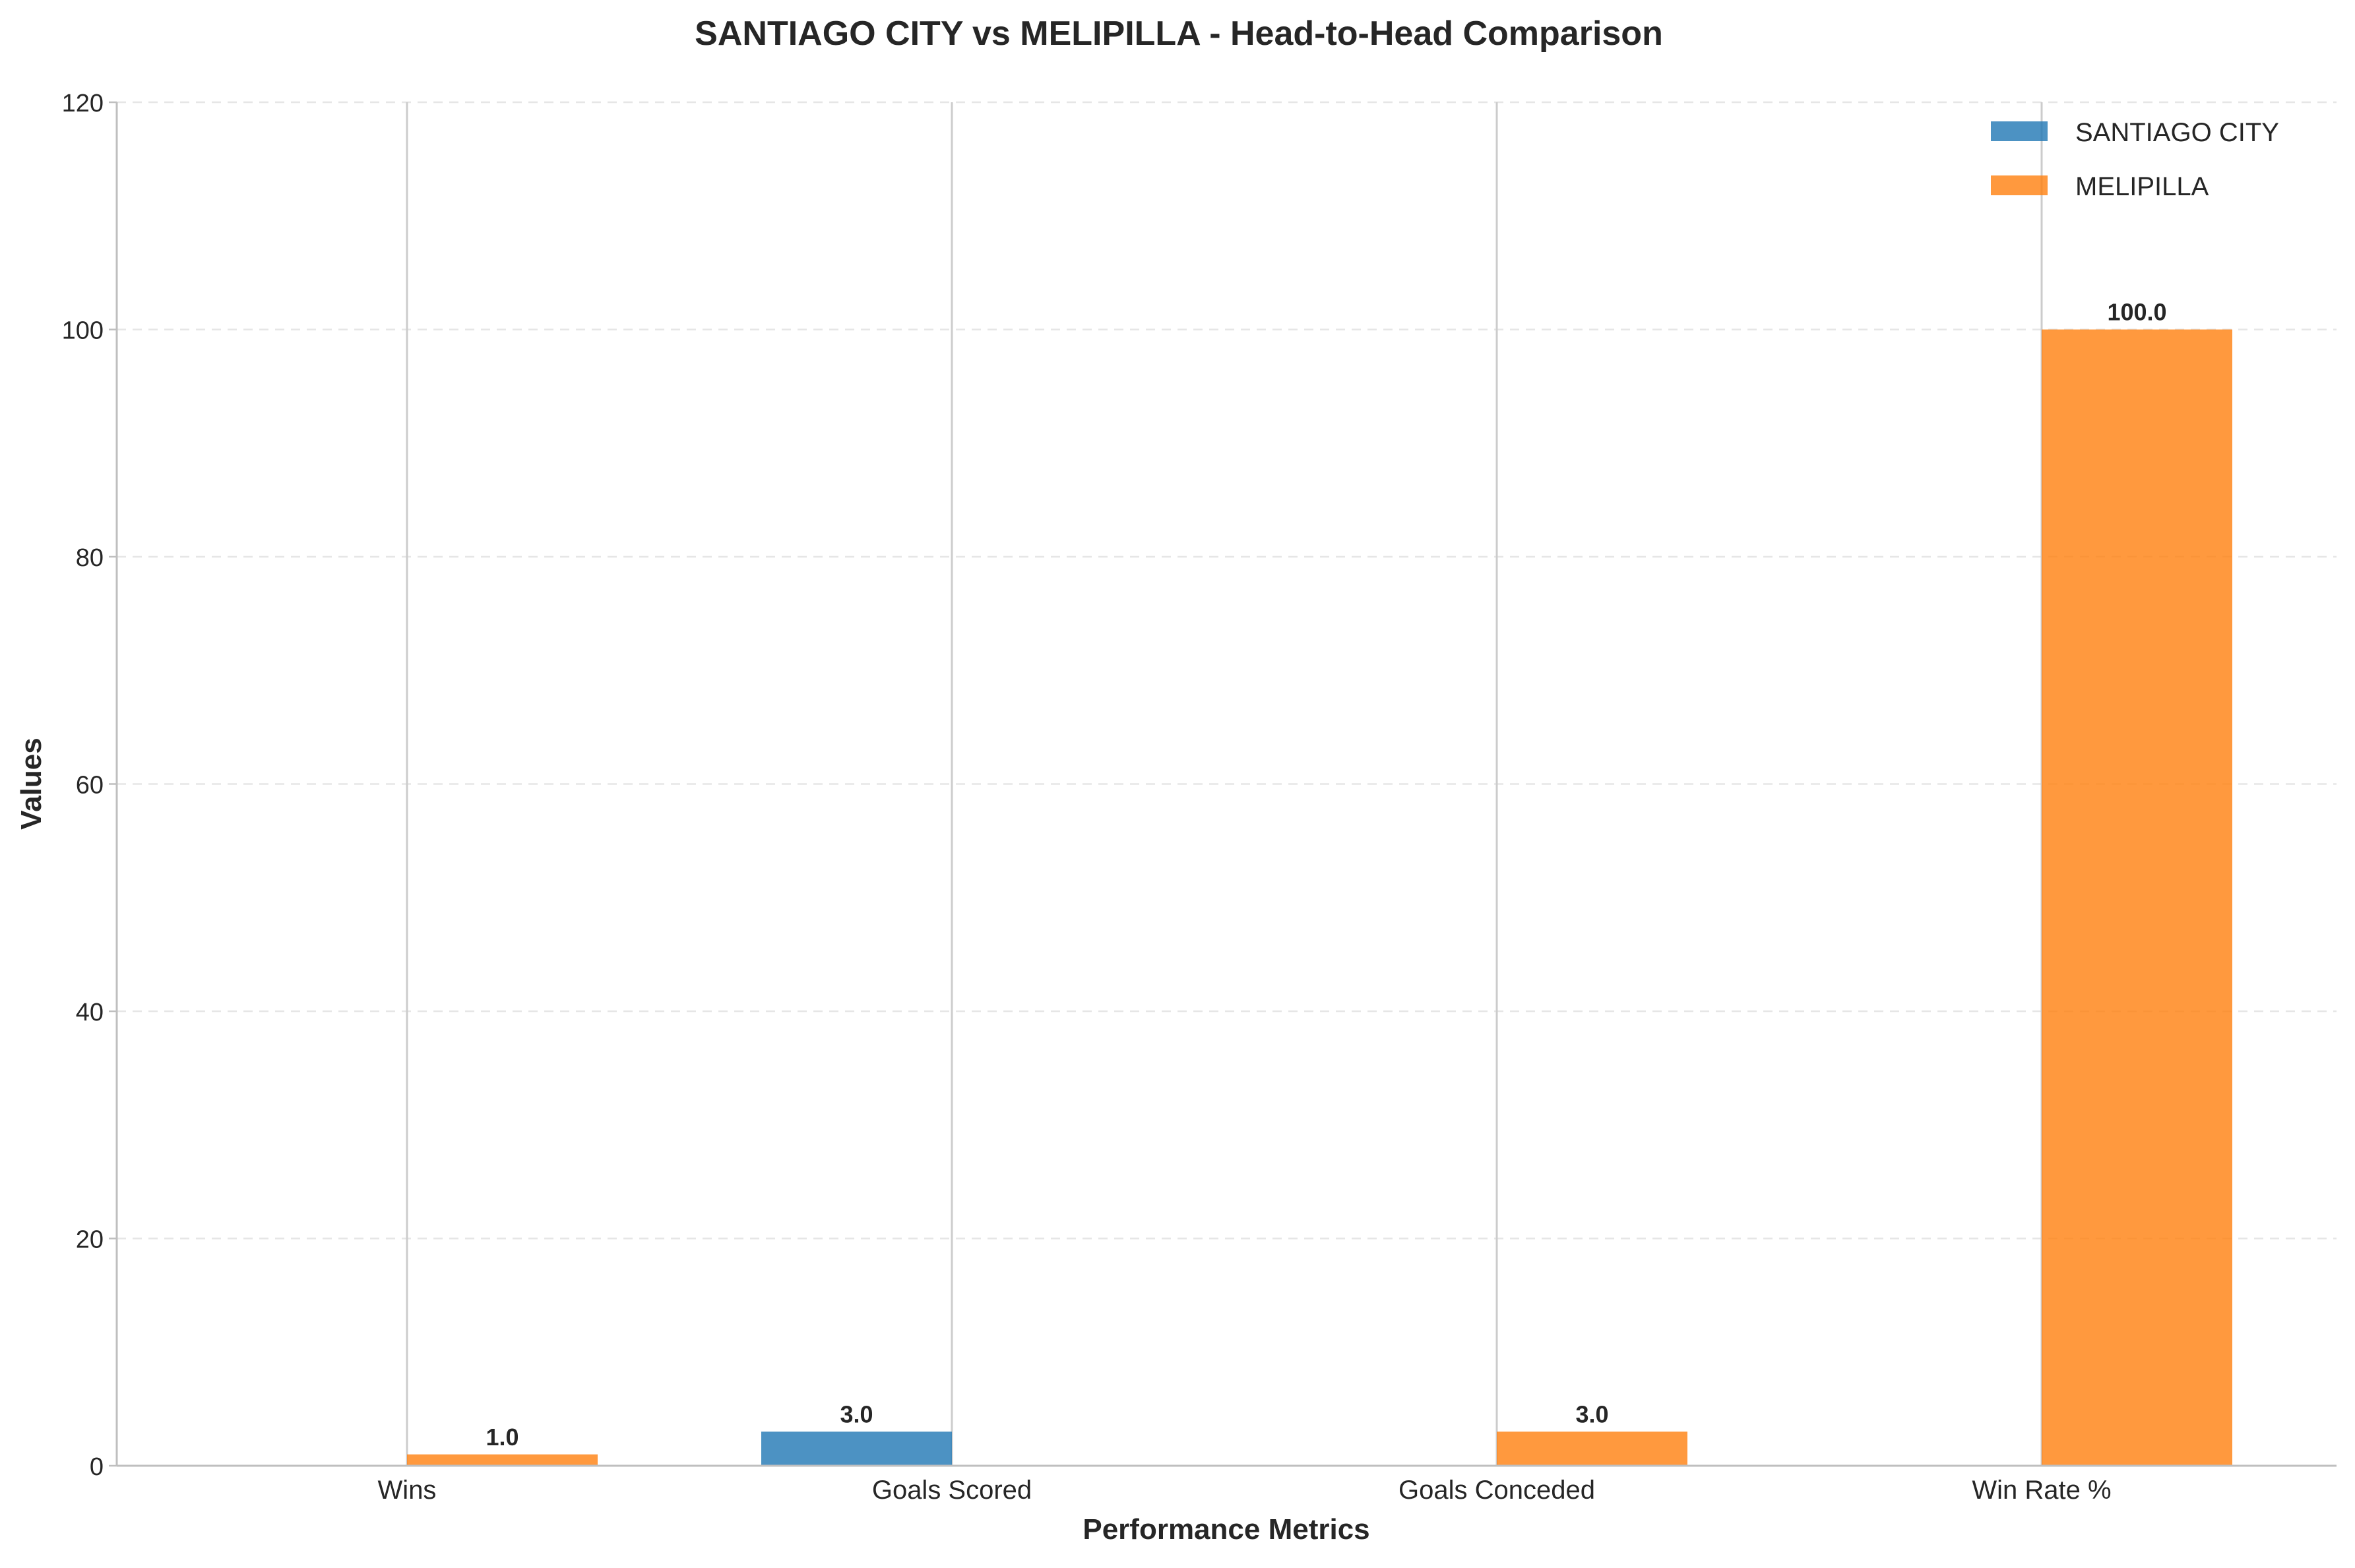 This screenshot has width=2355, height=1568. I want to click on y-tick-label: 80, so click(90, 558).